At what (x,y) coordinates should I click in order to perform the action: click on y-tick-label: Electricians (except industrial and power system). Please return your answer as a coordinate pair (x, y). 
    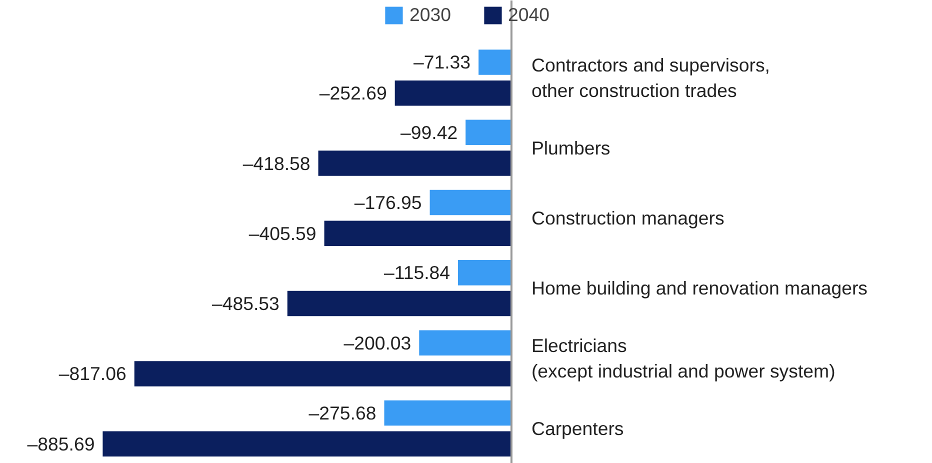
    Looking at the image, I should click on (683, 358).